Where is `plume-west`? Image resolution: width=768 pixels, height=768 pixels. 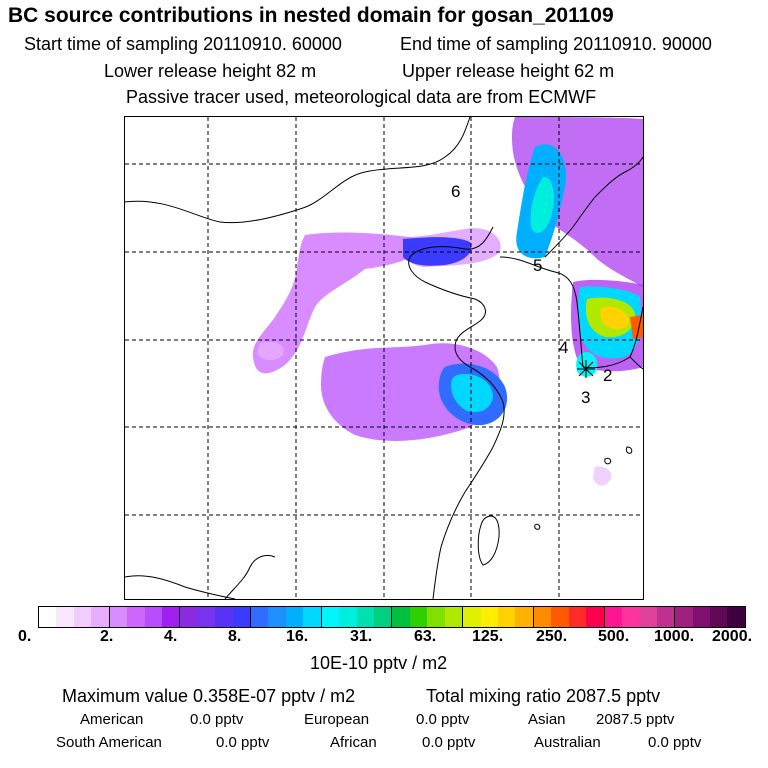 plume-west is located at coordinates (338, 303).